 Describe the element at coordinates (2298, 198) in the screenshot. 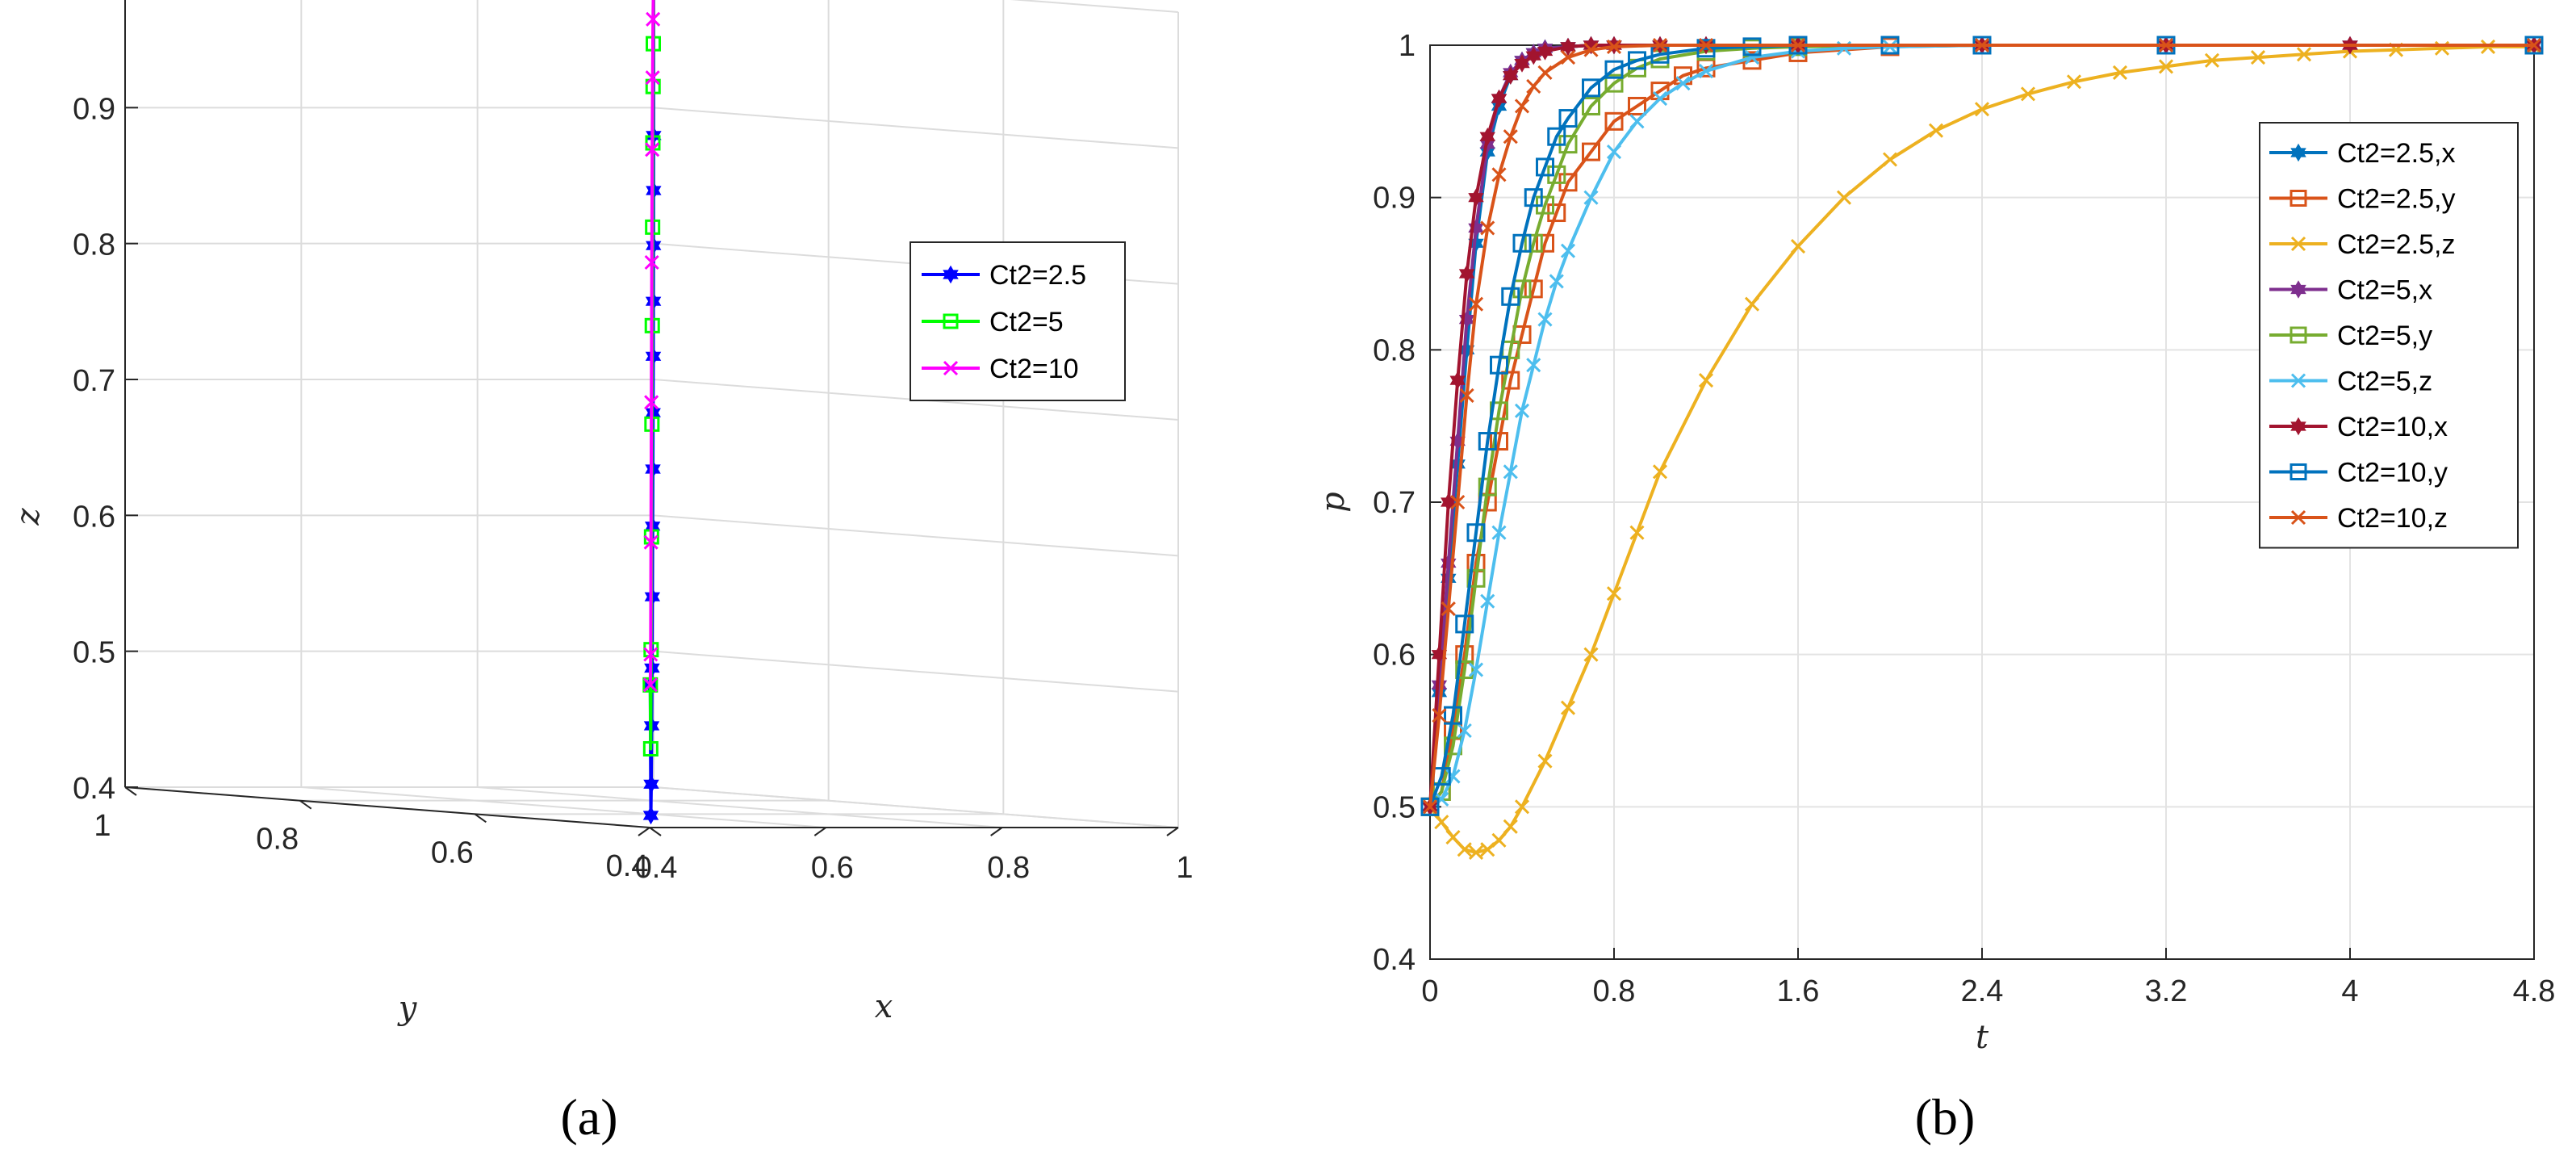

I see `legend-marker-ct2-2-5-y` at that location.